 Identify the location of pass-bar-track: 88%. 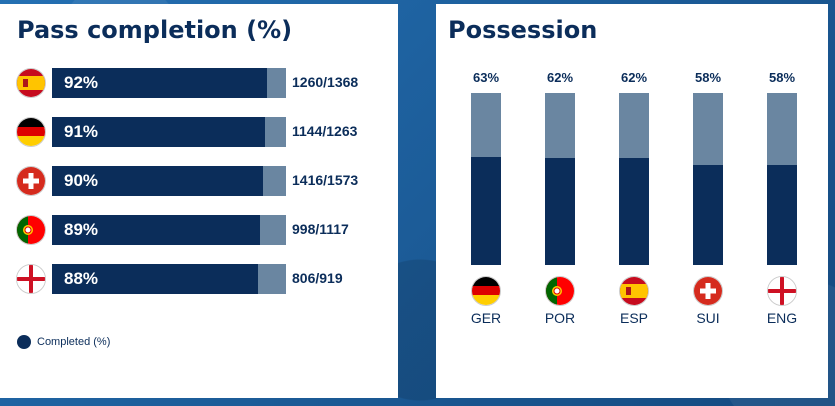
(169, 279).